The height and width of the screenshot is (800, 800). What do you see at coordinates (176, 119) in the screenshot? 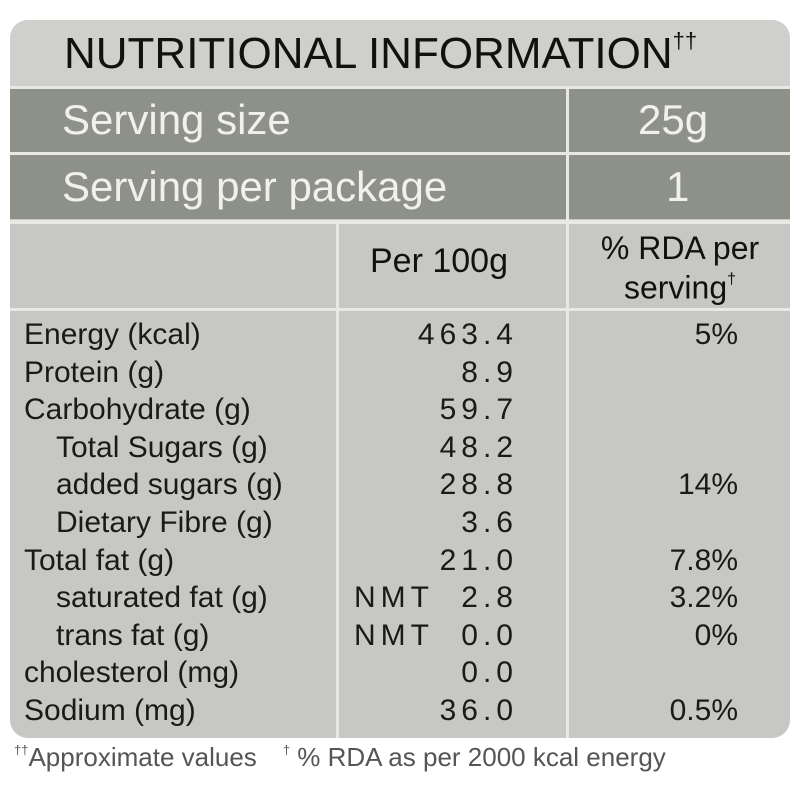
I see `serving-label: Serving size` at bounding box center [176, 119].